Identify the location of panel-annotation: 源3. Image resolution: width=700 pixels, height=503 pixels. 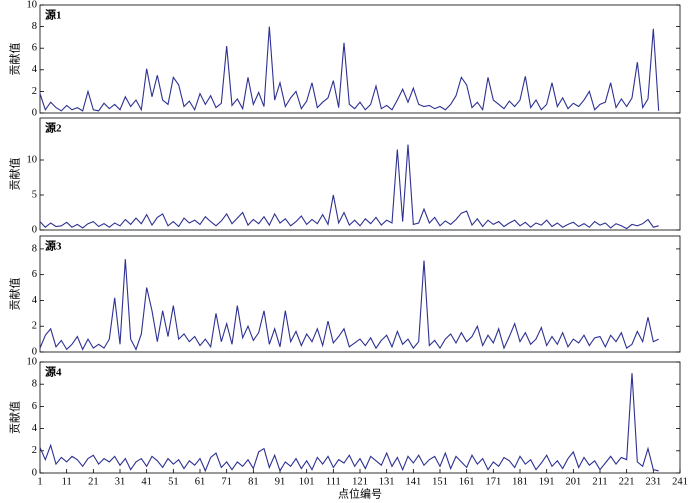
(53, 246).